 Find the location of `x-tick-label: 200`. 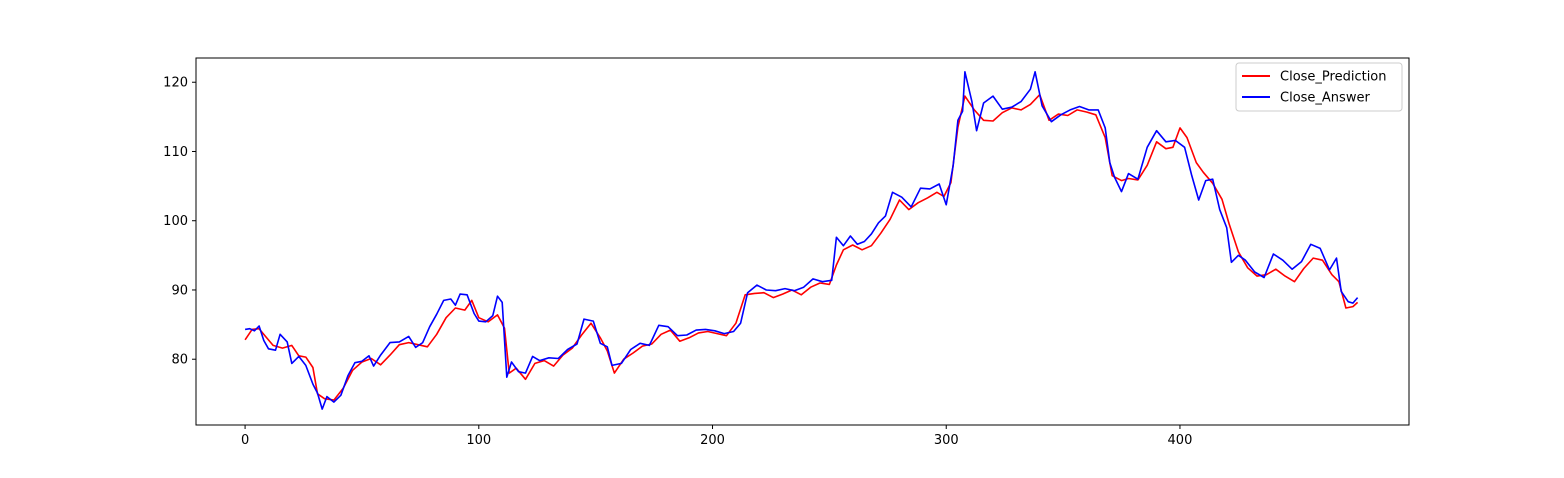

x-tick-label: 200 is located at coordinates (712, 440).